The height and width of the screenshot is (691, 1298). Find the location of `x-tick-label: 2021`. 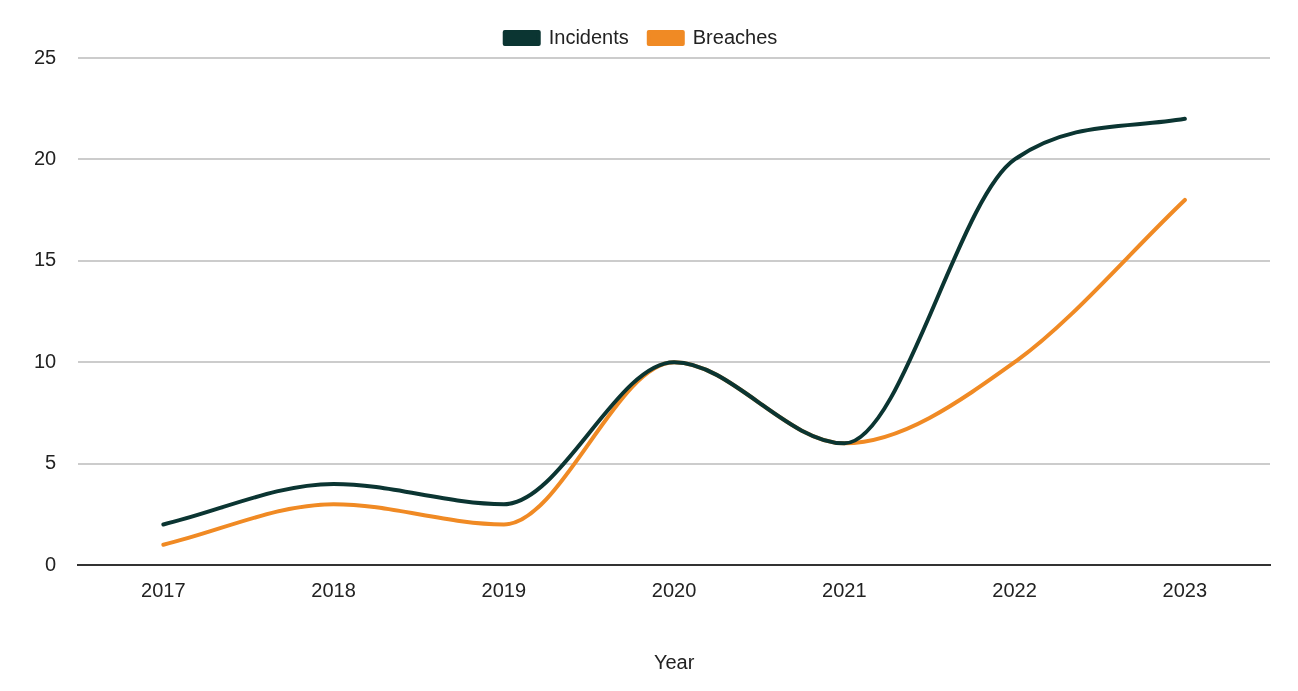

x-tick-label: 2021 is located at coordinates (844, 589).